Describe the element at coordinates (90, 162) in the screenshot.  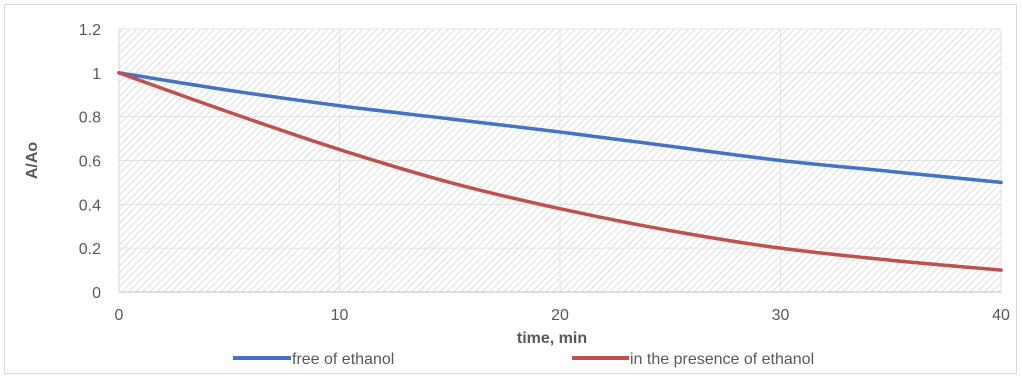
I see `y-tick-label: 0.6` at that location.